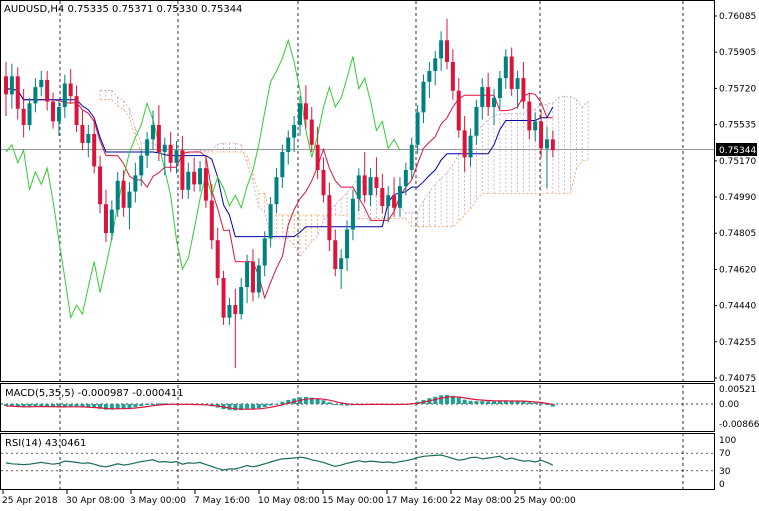  What do you see at coordinates (737, 17) in the screenshot?
I see `price-label: 0.76085` at bounding box center [737, 17].